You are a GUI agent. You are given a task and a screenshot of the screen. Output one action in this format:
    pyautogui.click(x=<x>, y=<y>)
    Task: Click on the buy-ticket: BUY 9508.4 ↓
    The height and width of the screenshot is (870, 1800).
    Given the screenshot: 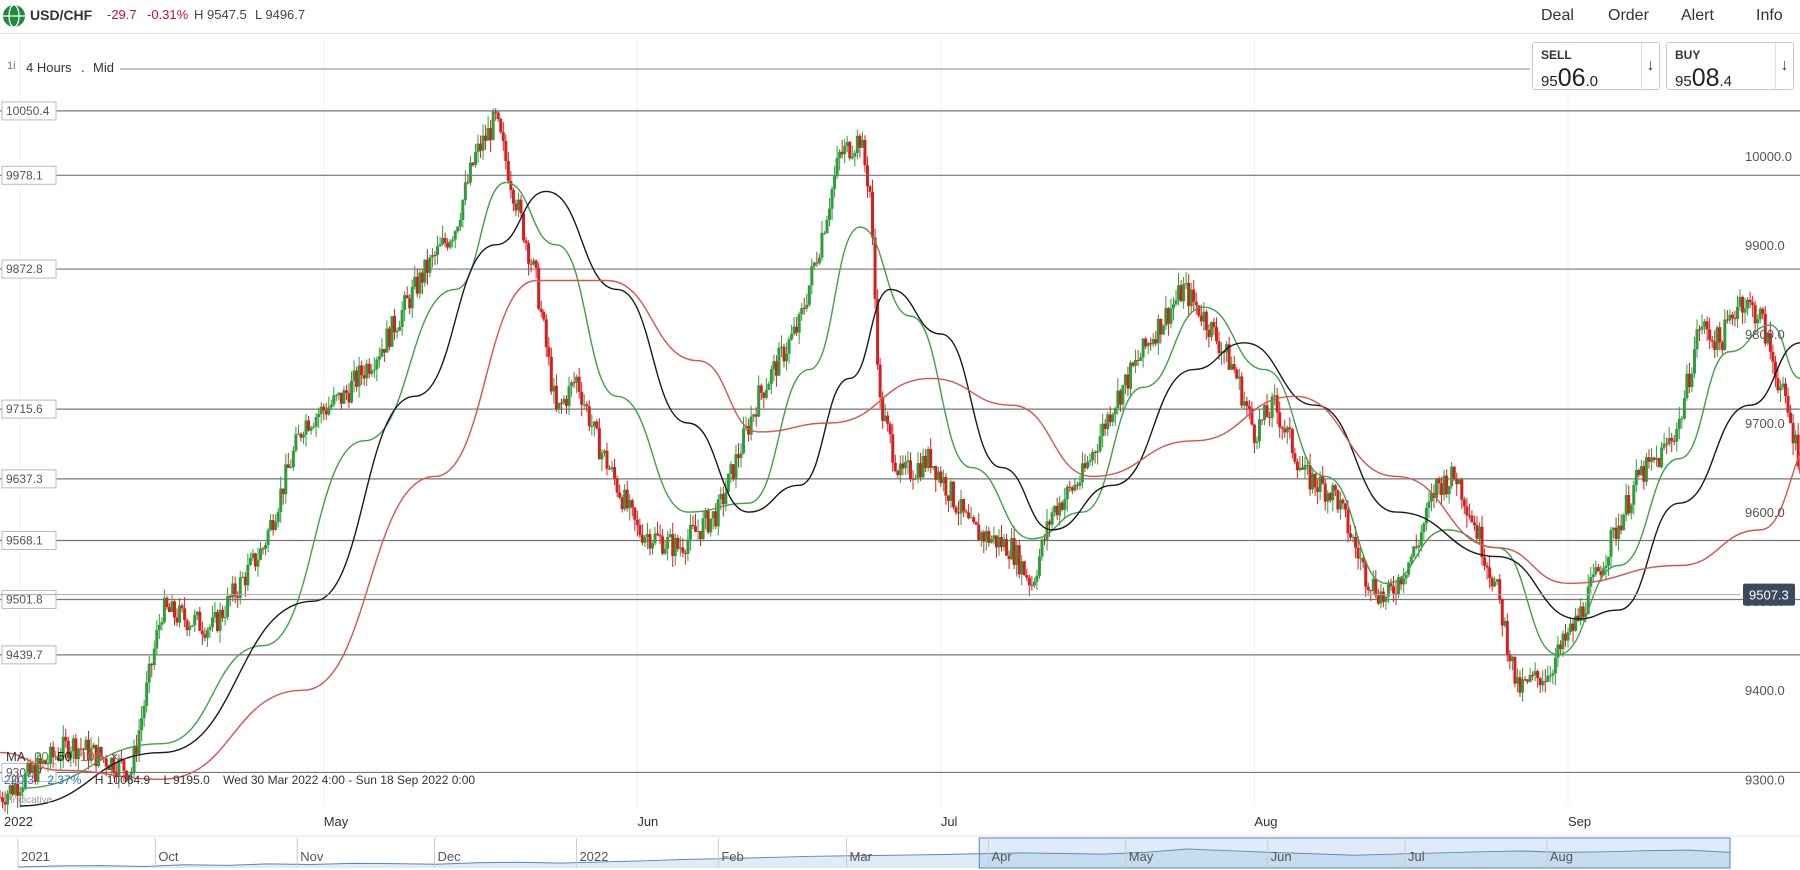 What is the action you would take?
    pyautogui.click(x=1730, y=67)
    